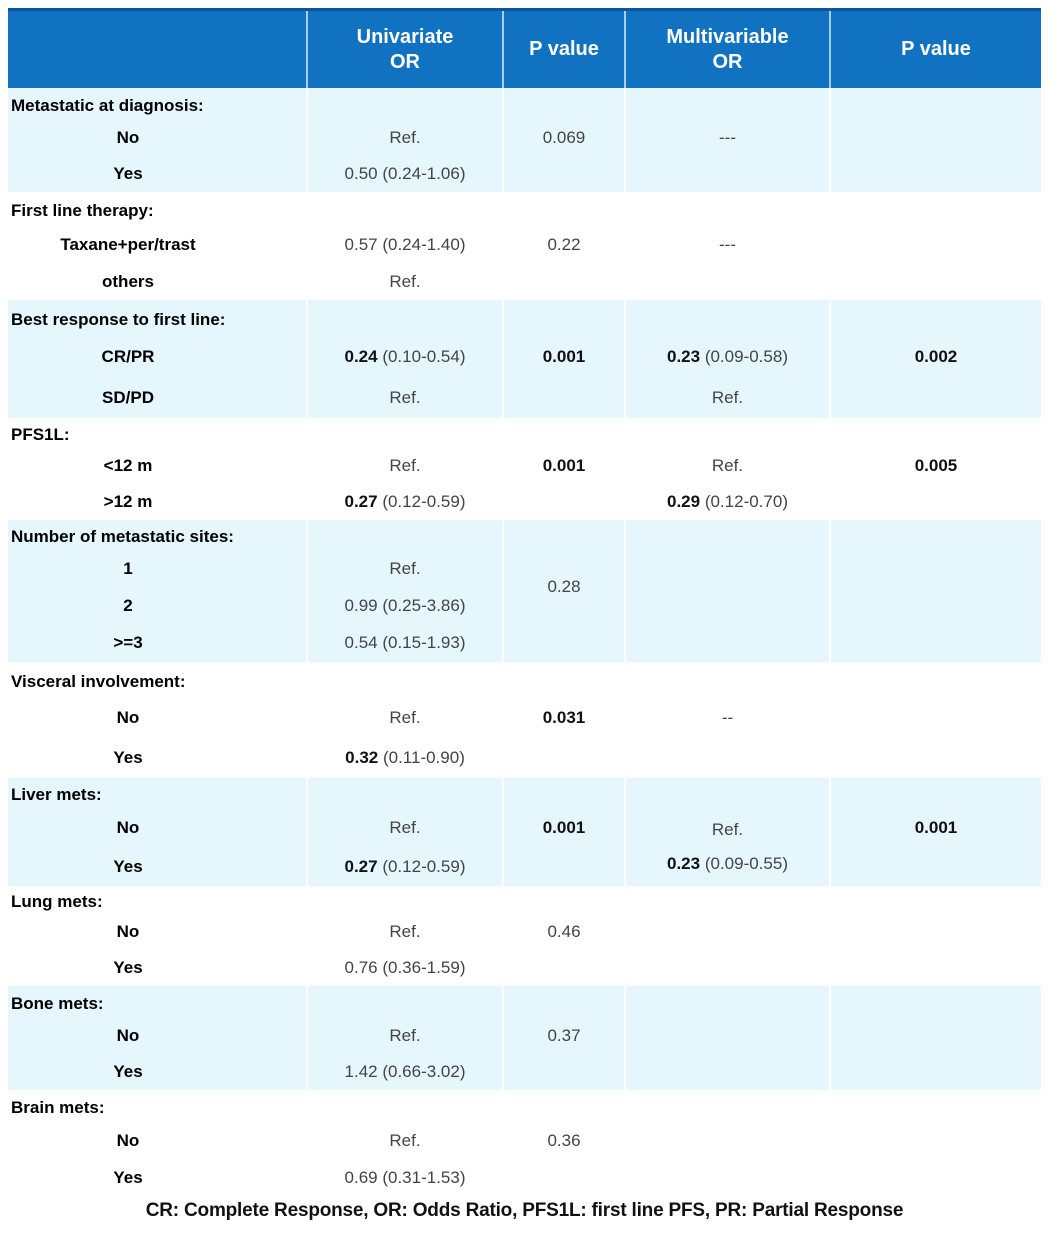 The height and width of the screenshot is (1239, 1049). I want to click on univariate-or-cell: 0.54 (0.15-1.93), so click(405, 643).